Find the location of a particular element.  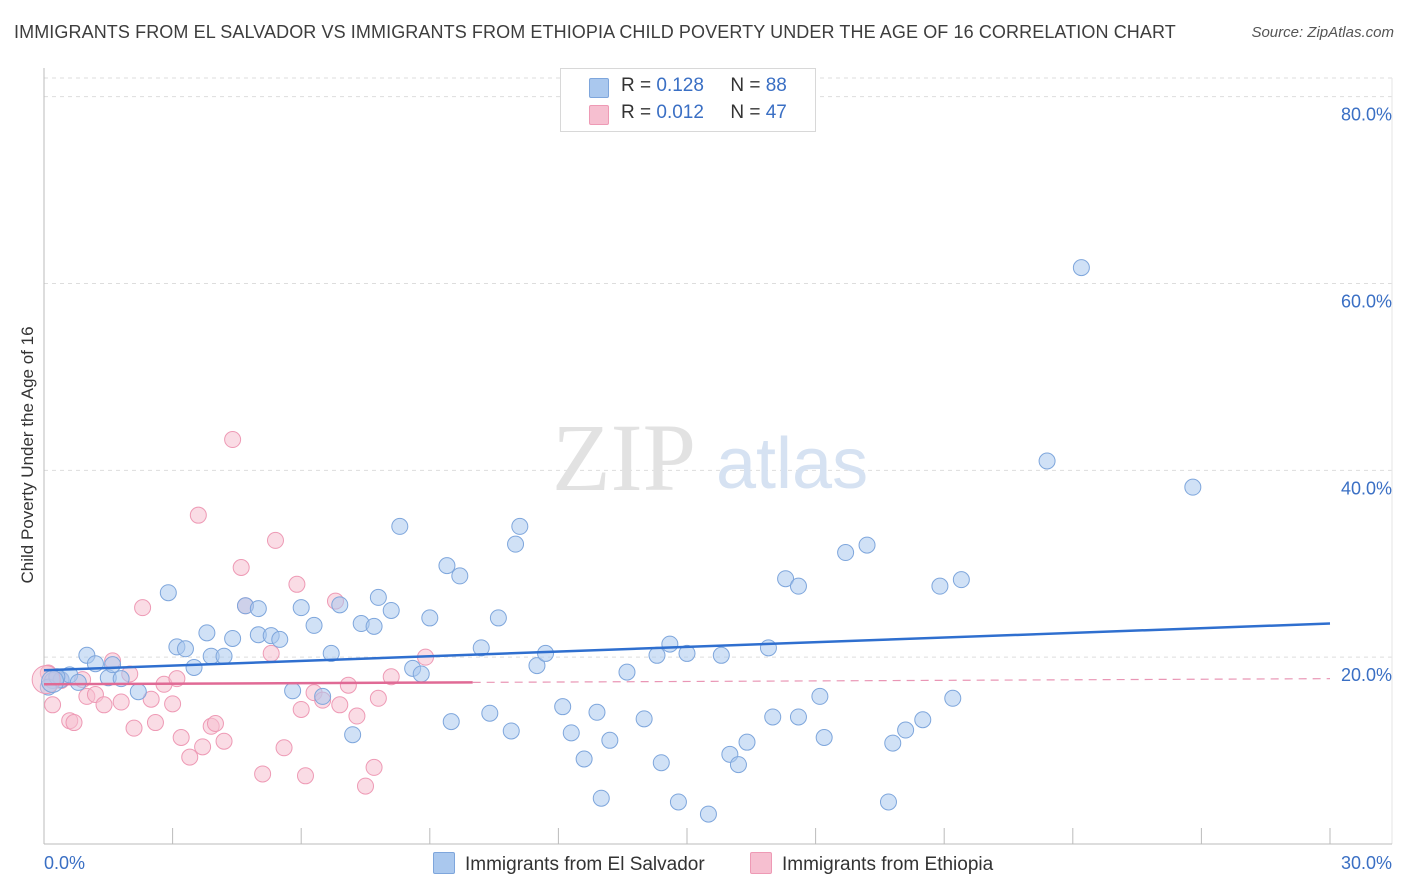

el-salvador-legend-swatch is located at coordinates (444, 863).